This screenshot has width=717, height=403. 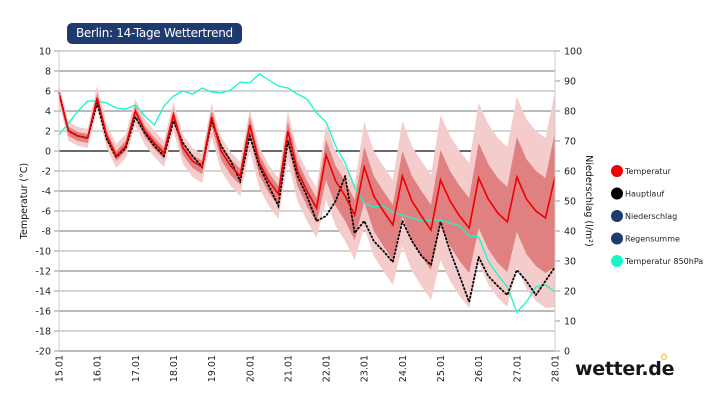 What do you see at coordinates (43, 312) in the screenshot?
I see `y-tick-label: -16` at bounding box center [43, 312].